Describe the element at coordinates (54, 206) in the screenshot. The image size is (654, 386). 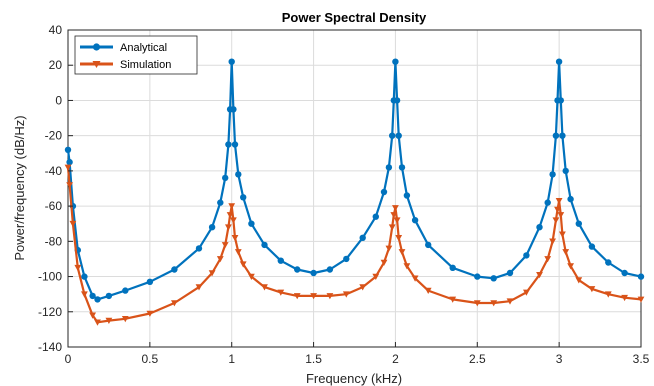
I see `y-tick-label: -60` at that location.